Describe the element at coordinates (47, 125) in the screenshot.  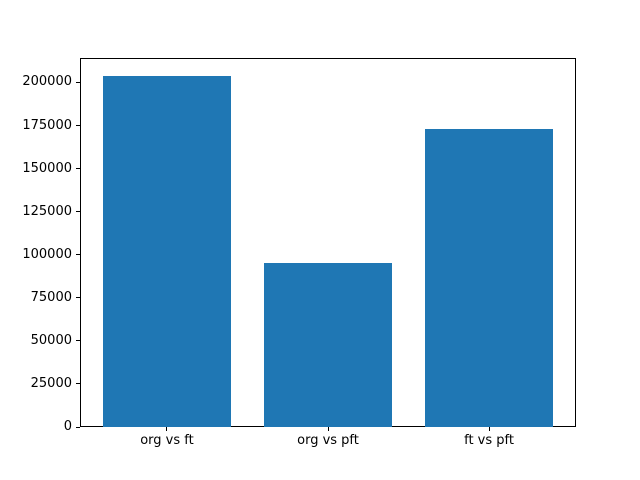
I see `y-tick-label: 175000` at that location.